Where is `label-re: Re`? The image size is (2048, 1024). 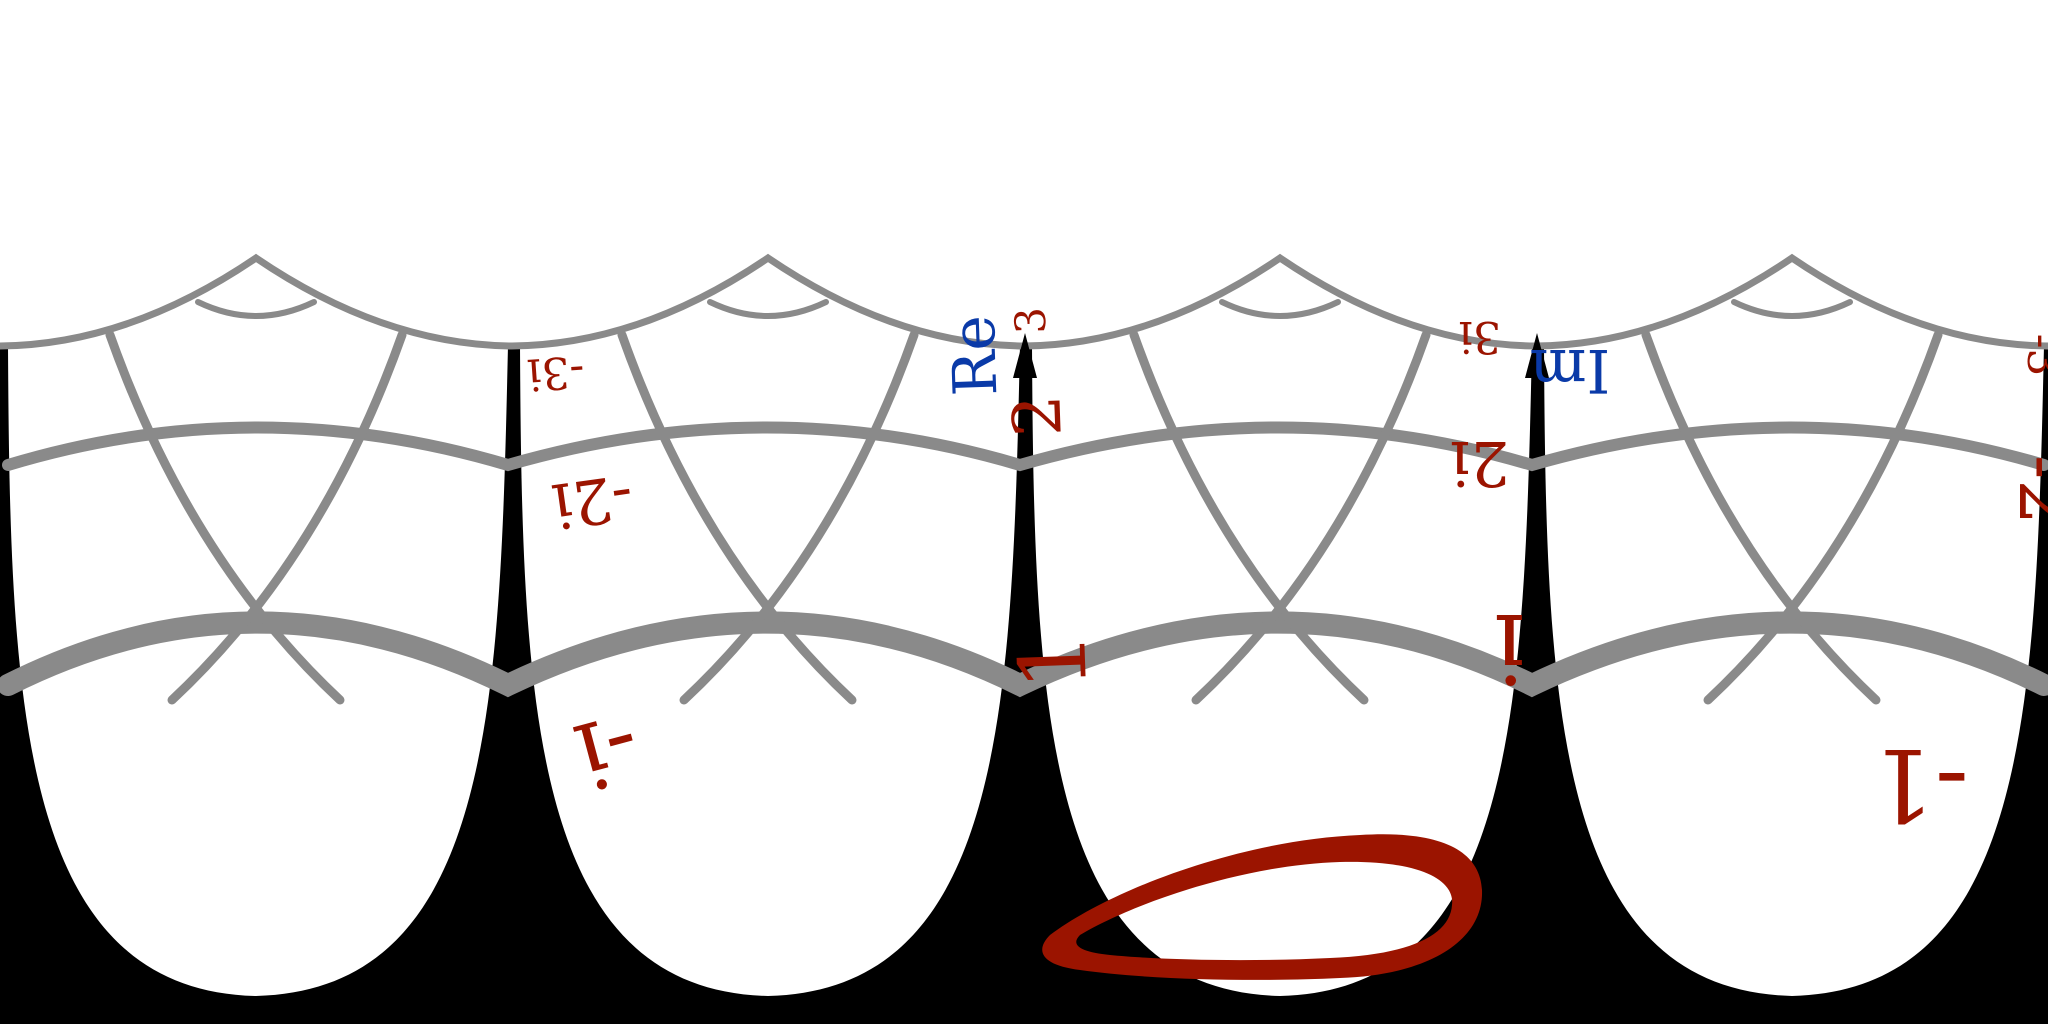 label-re: Re is located at coordinates (975, 355).